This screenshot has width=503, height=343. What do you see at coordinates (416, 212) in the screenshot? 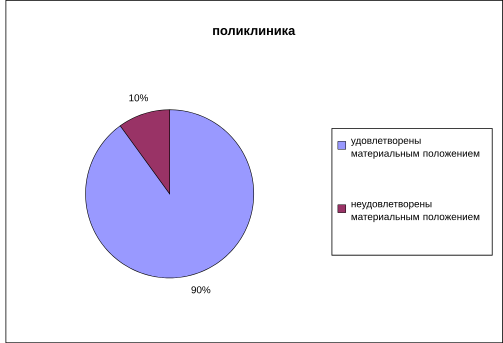
I see `legend-label: неудовлетворены материальным положением` at bounding box center [416, 212].